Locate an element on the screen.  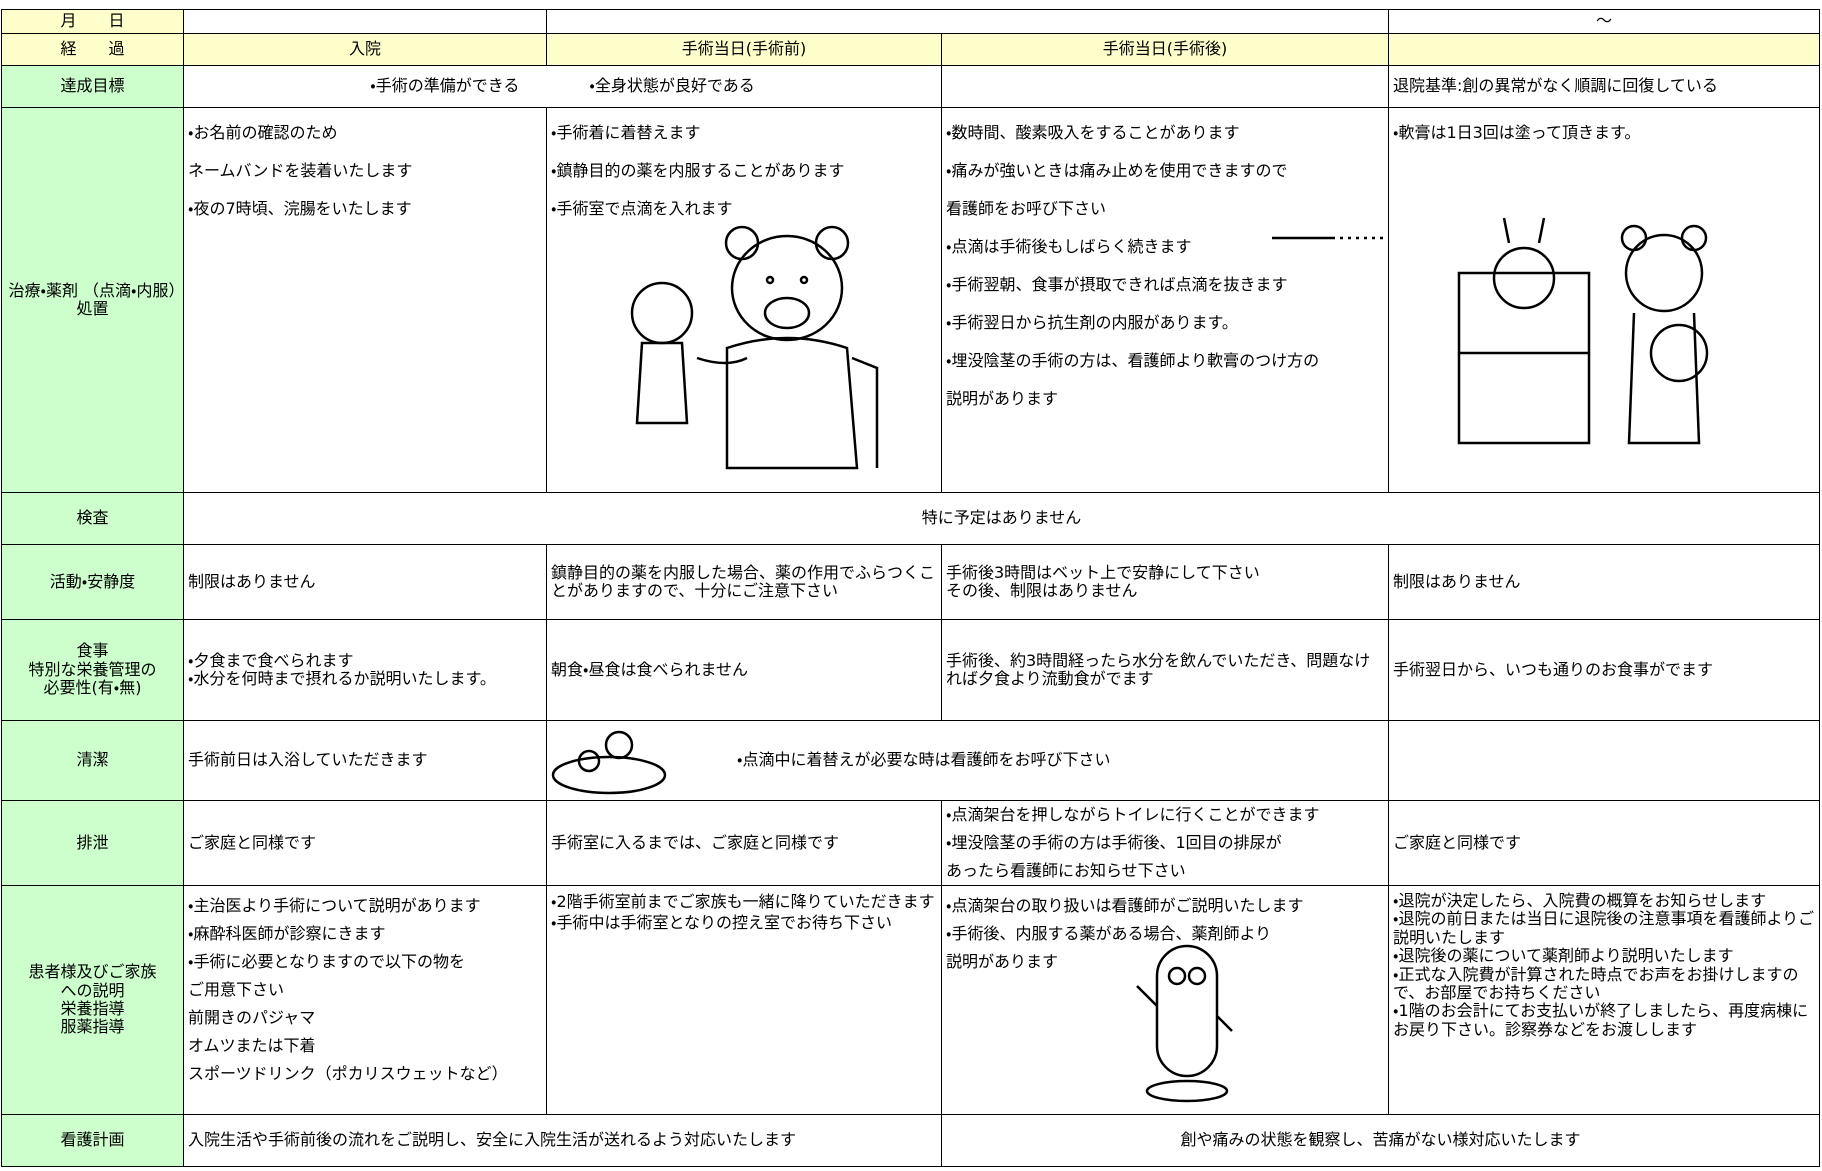
text-line: ・お名前の確認のため is located at coordinates (263, 132).